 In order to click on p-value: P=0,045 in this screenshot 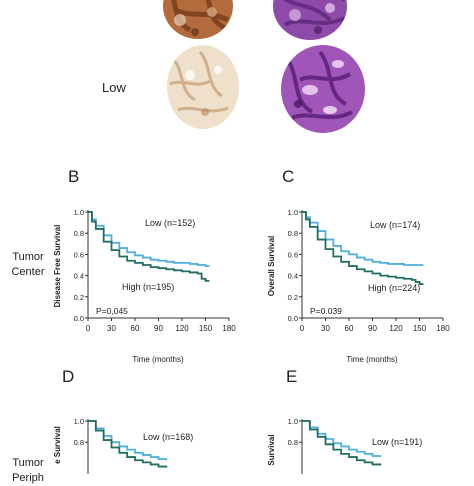, I will do `click(112, 311)`.